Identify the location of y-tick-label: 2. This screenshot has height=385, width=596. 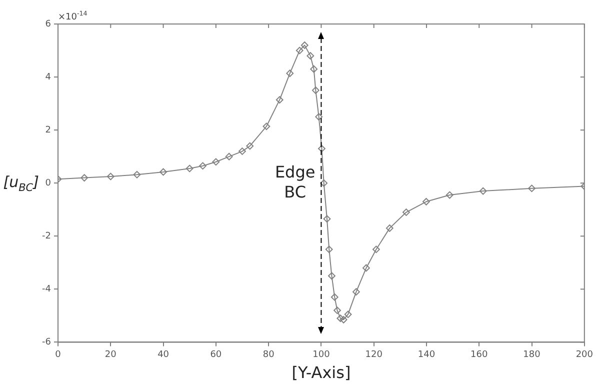
(48, 130).